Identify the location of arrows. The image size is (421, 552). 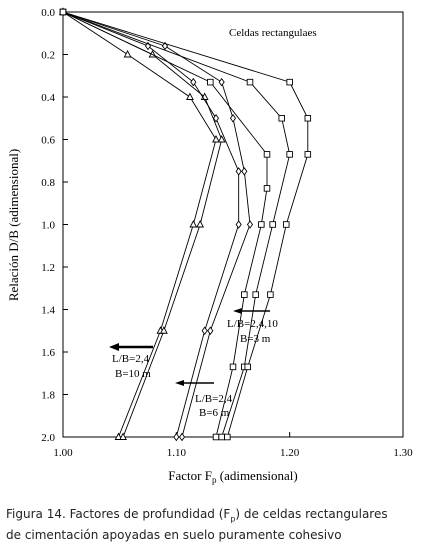
(189, 347).